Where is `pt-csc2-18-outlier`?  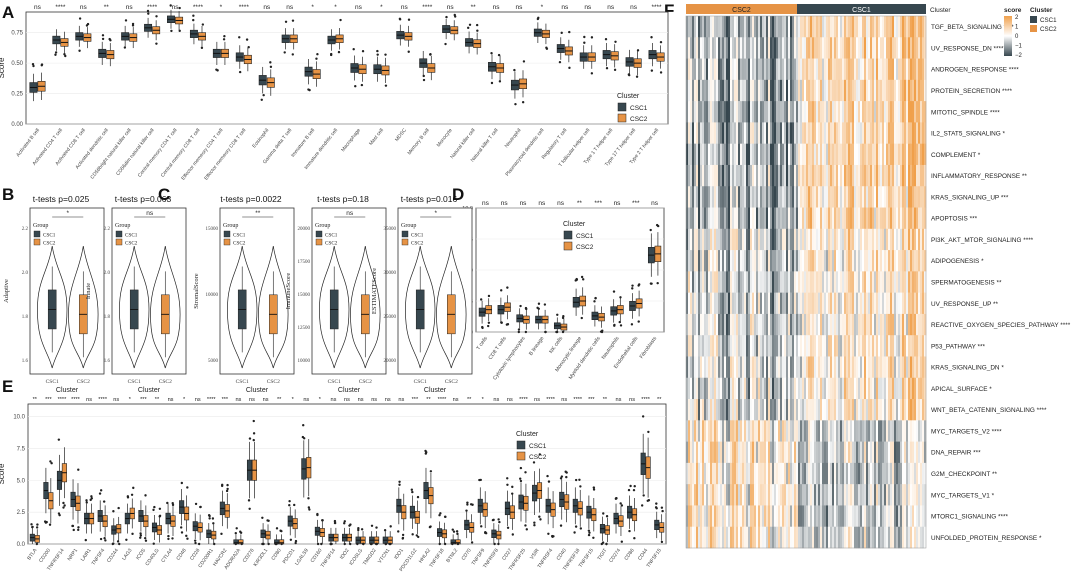 pt-csc2-18-outlier is located at coordinates (281, 531).